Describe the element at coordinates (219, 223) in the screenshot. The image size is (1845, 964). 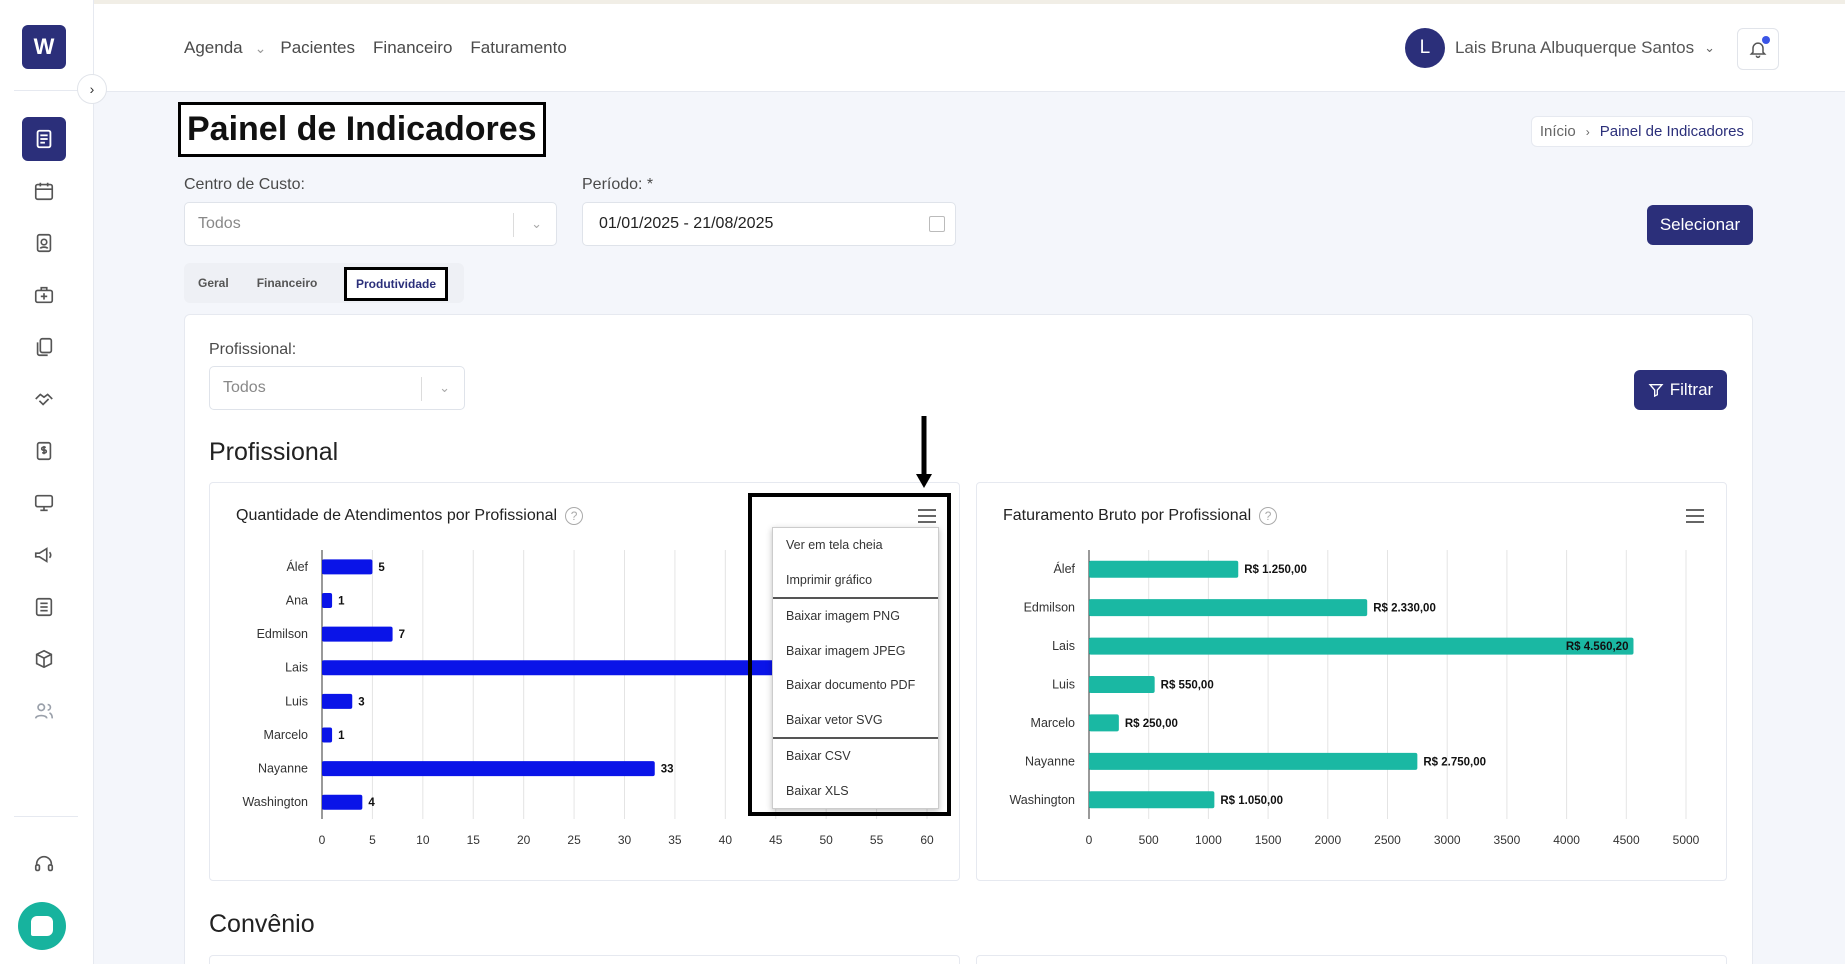
I see `cost-center-value: Todos` at that location.